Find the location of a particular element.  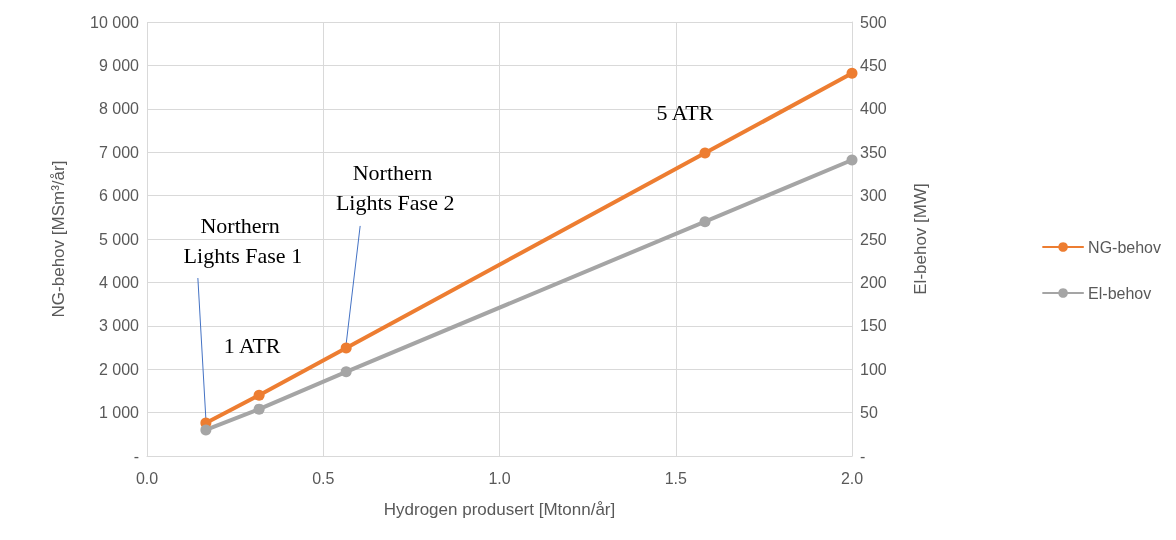

annotation: Northern Lights Fase 2 is located at coordinates (395, 188).